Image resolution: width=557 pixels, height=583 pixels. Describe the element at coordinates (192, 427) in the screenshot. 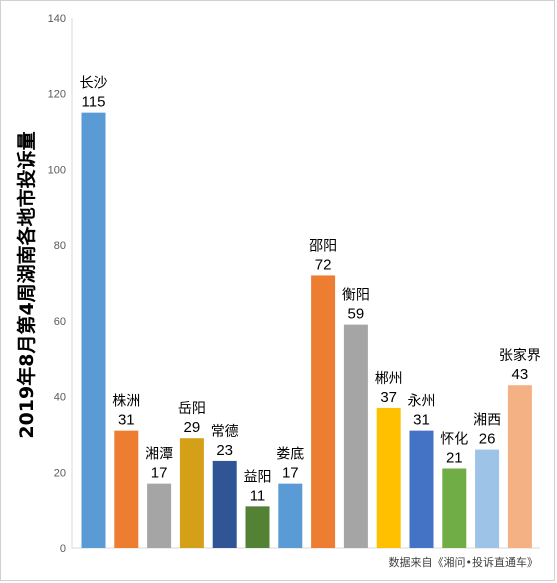

I see `bar-value-label: 29` at that location.